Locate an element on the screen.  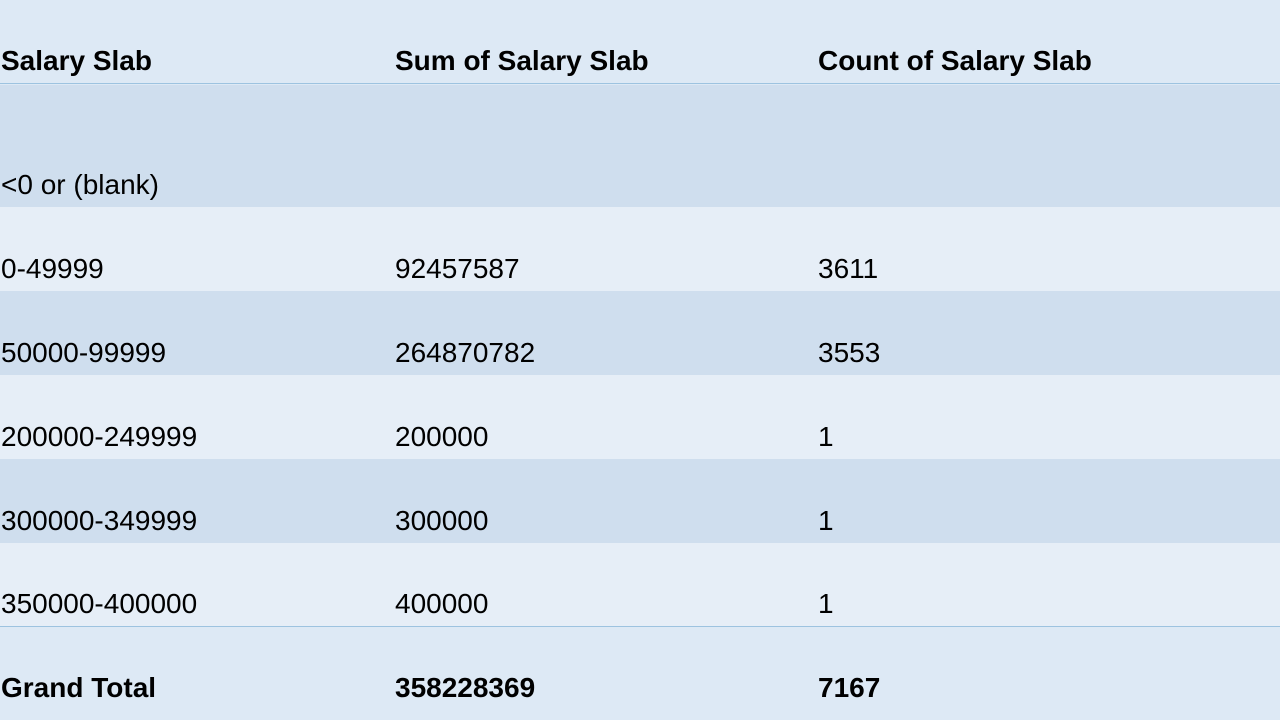
row-sum: 264870782 is located at coordinates (465, 352).